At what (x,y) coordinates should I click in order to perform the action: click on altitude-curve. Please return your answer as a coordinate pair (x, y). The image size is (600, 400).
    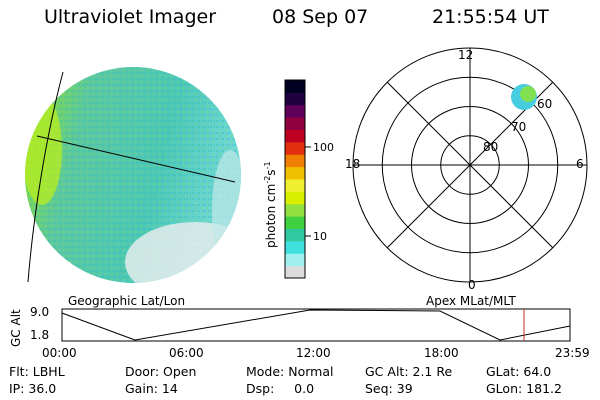
    Looking at the image, I should click on (316, 325).